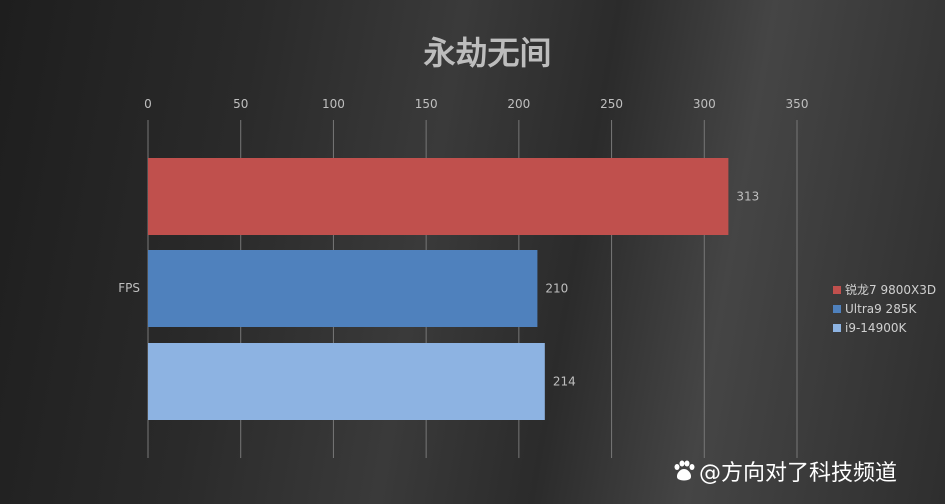  What do you see at coordinates (129, 288) in the screenshot?
I see `category-label: FPS` at bounding box center [129, 288].